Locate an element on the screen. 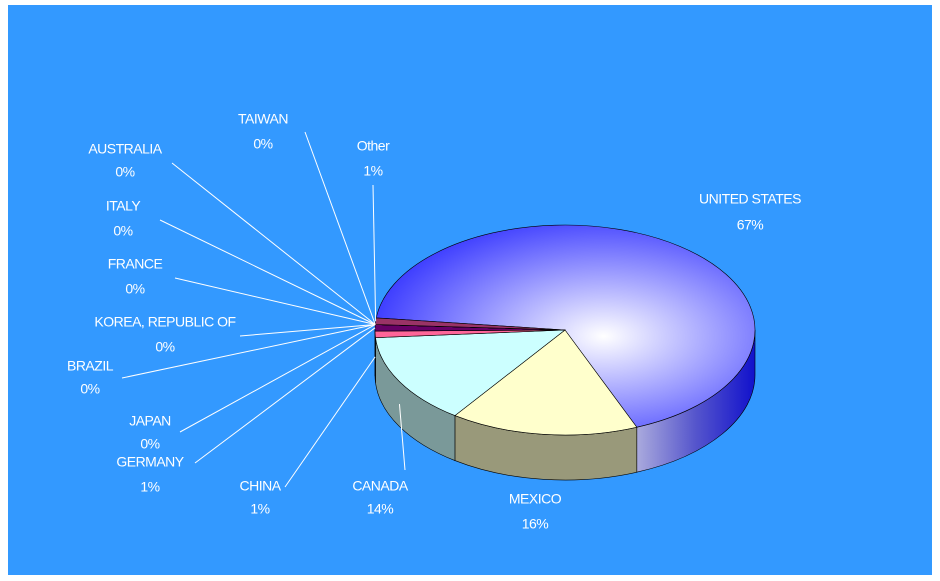  slice-value-label: 67% is located at coordinates (750, 225).